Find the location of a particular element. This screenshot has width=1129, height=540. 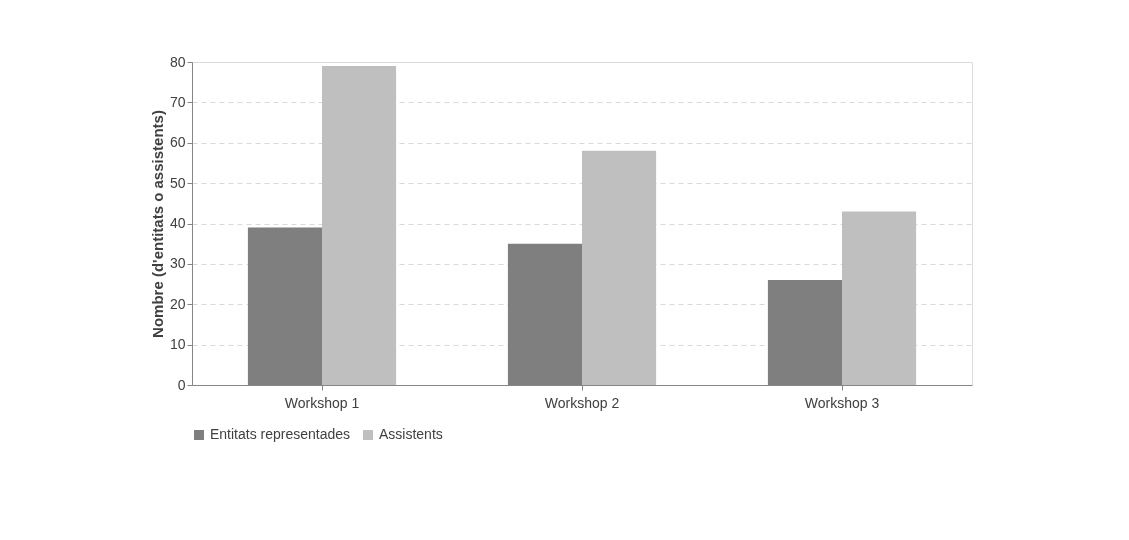

legend-label: Entitats representades is located at coordinates (280, 434).